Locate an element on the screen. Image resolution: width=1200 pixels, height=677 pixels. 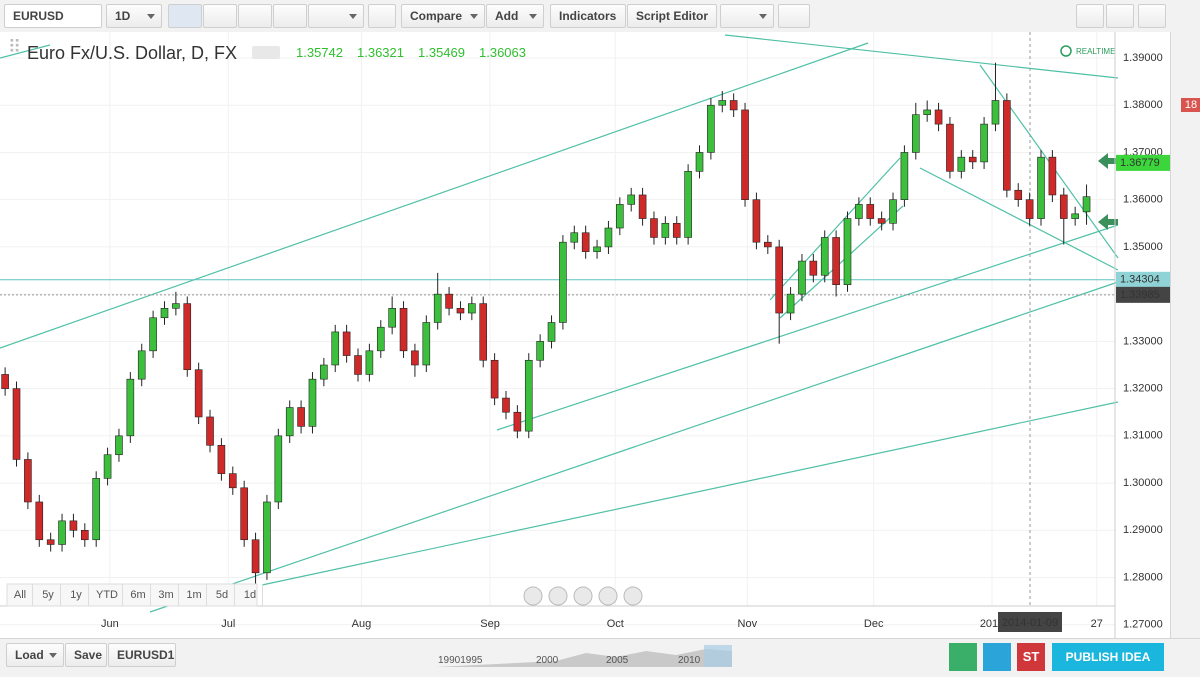
settings-button is located at coordinates (382, 16).